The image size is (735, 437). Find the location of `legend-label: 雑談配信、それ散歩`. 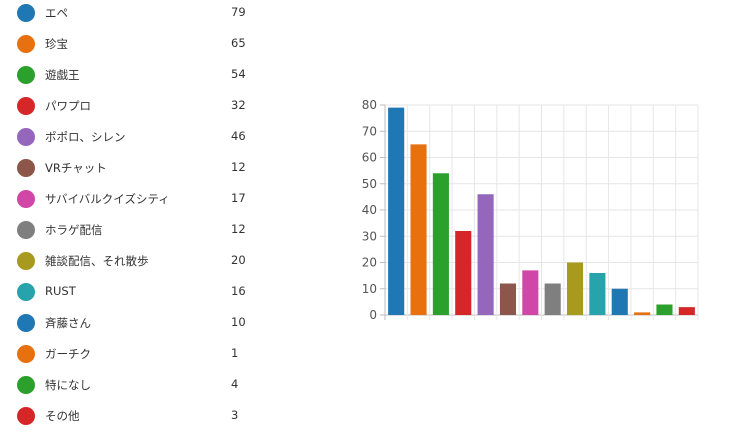

legend-label: 雑談配信、それ散歩 is located at coordinates (97, 261).